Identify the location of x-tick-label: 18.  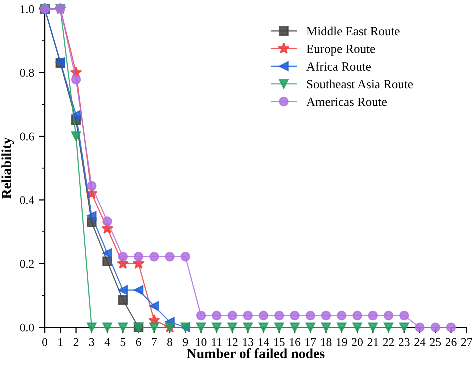
(326, 342).